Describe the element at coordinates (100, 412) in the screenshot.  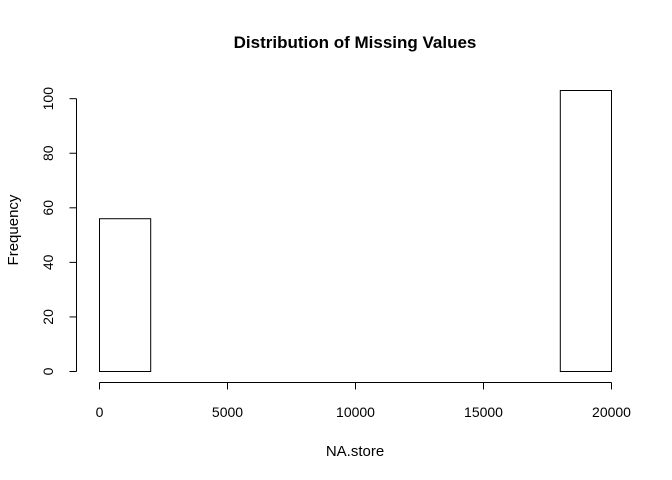
I see `x-tick-label: 0` at that location.